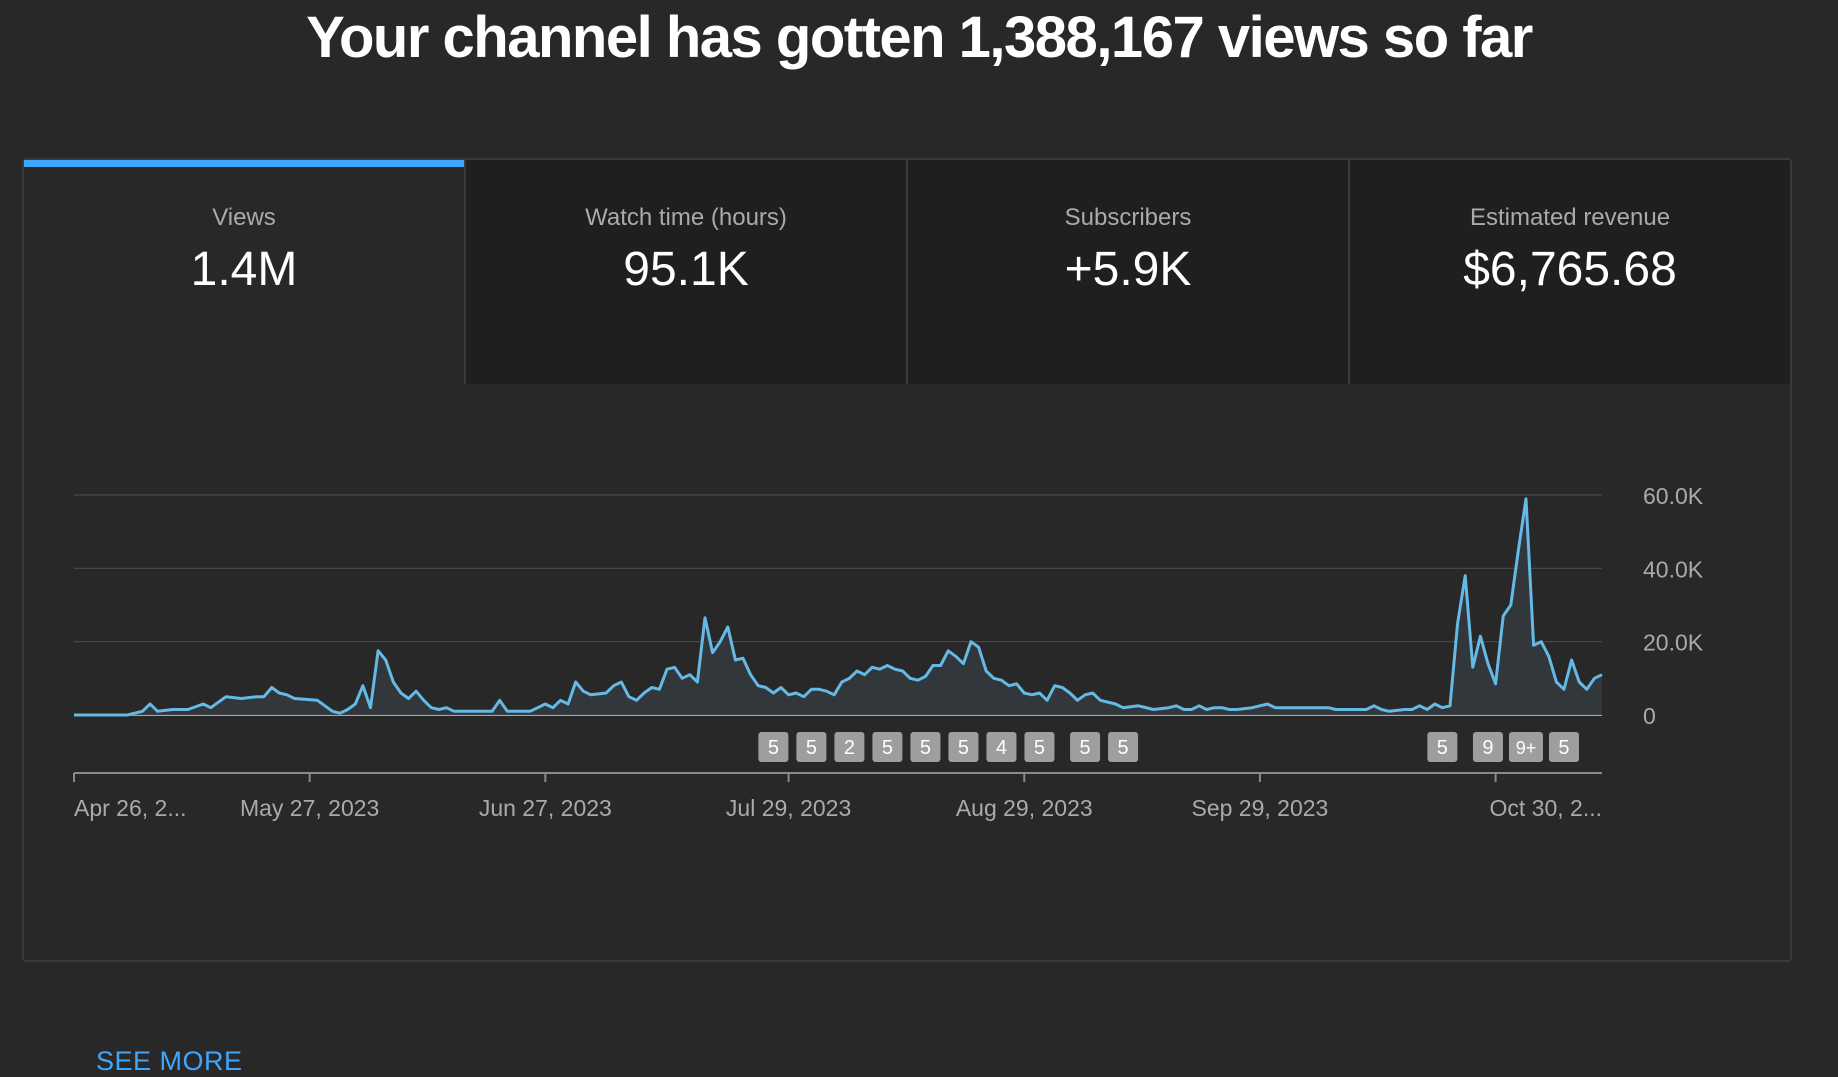 The image size is (1838, 1077). I want to click on tab-watch-time: Watch time (hours) 95.1K, so click(687, 272).